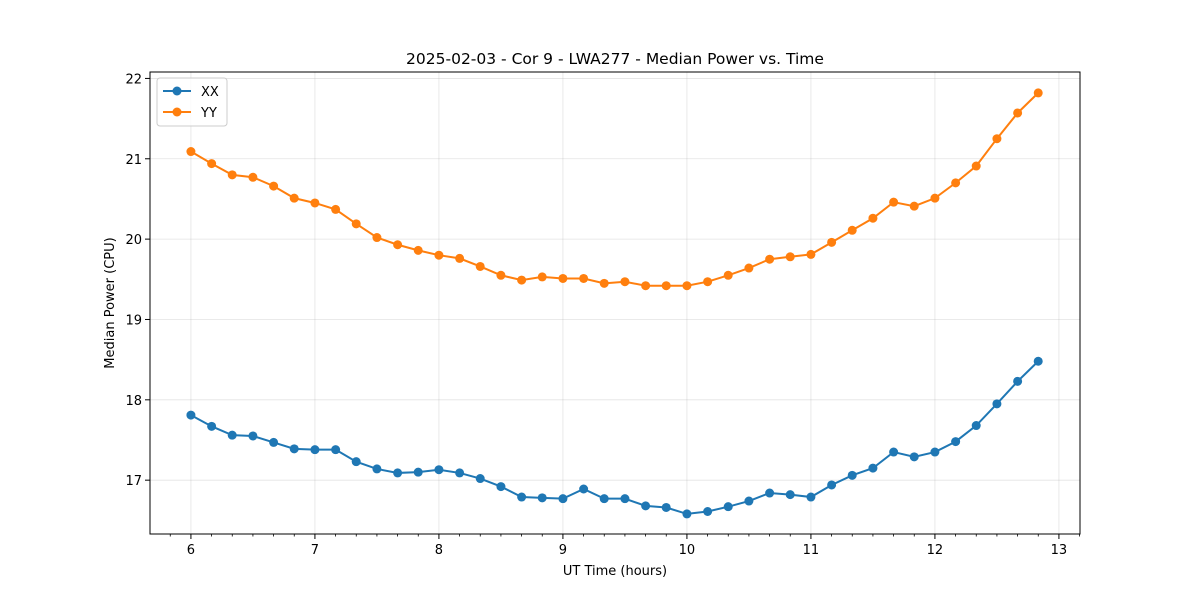  What do you see at coordinates (439, 550) in the screenshot?
I see `x-tick-label: 8` at bounding box center [439, 550].